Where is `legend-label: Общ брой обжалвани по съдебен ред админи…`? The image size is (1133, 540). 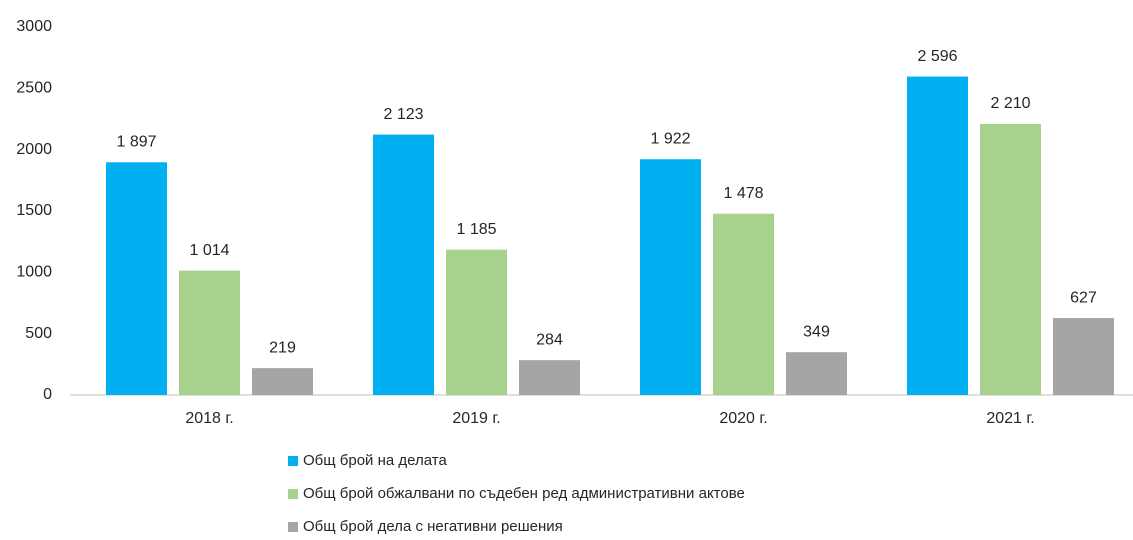
legend-label: Общ брой обжалвани по съдебен ред админи… is located at coordinates (524, 493).